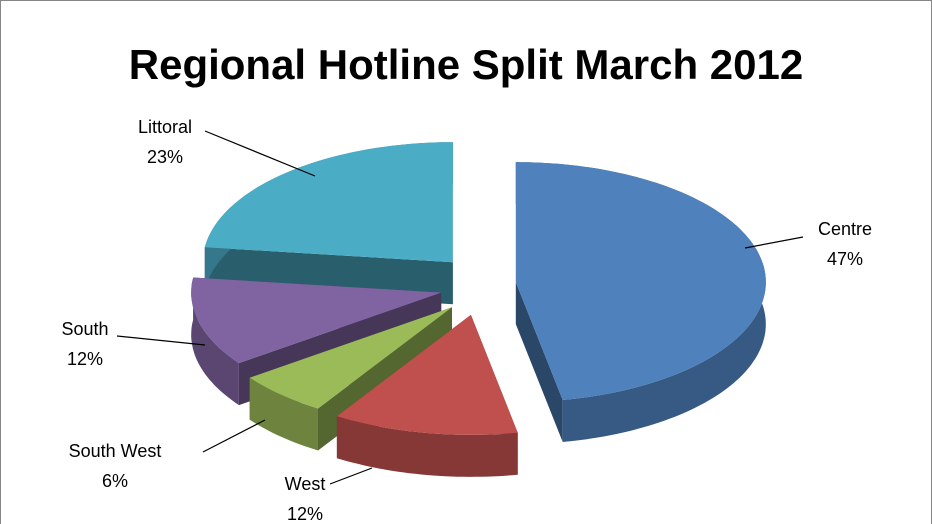 This screenshot has height=524, width=932. Describe the element at coordinates (115, 481) in the screenshot. I see `value-label: 6%` at that location.